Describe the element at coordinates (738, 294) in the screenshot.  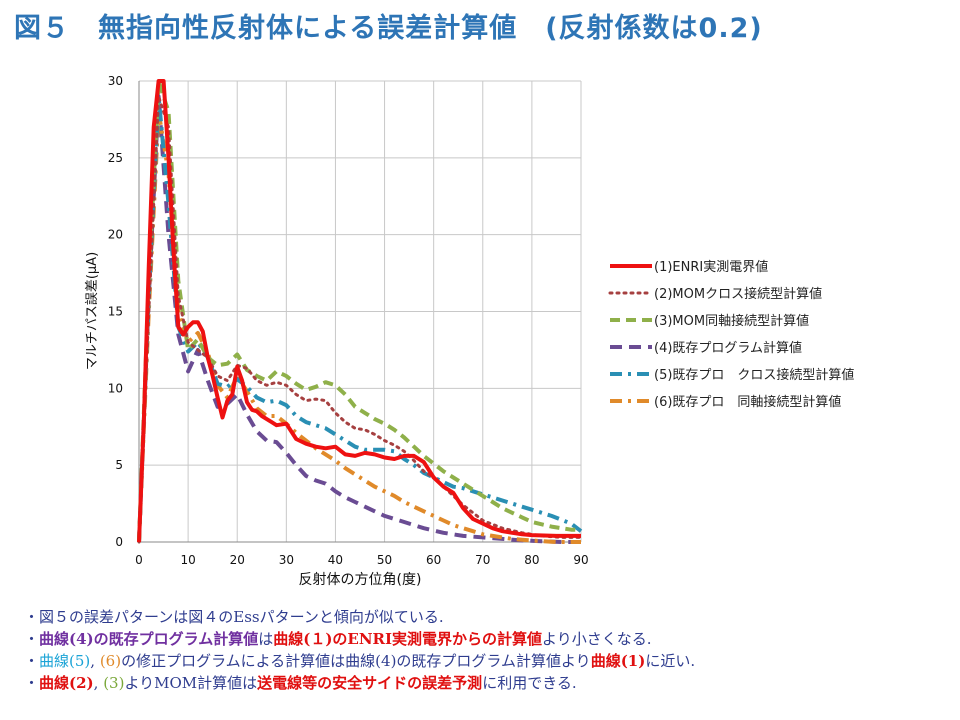
I see `legend-label: (2)MOMクロス接続型計算値` at that location.